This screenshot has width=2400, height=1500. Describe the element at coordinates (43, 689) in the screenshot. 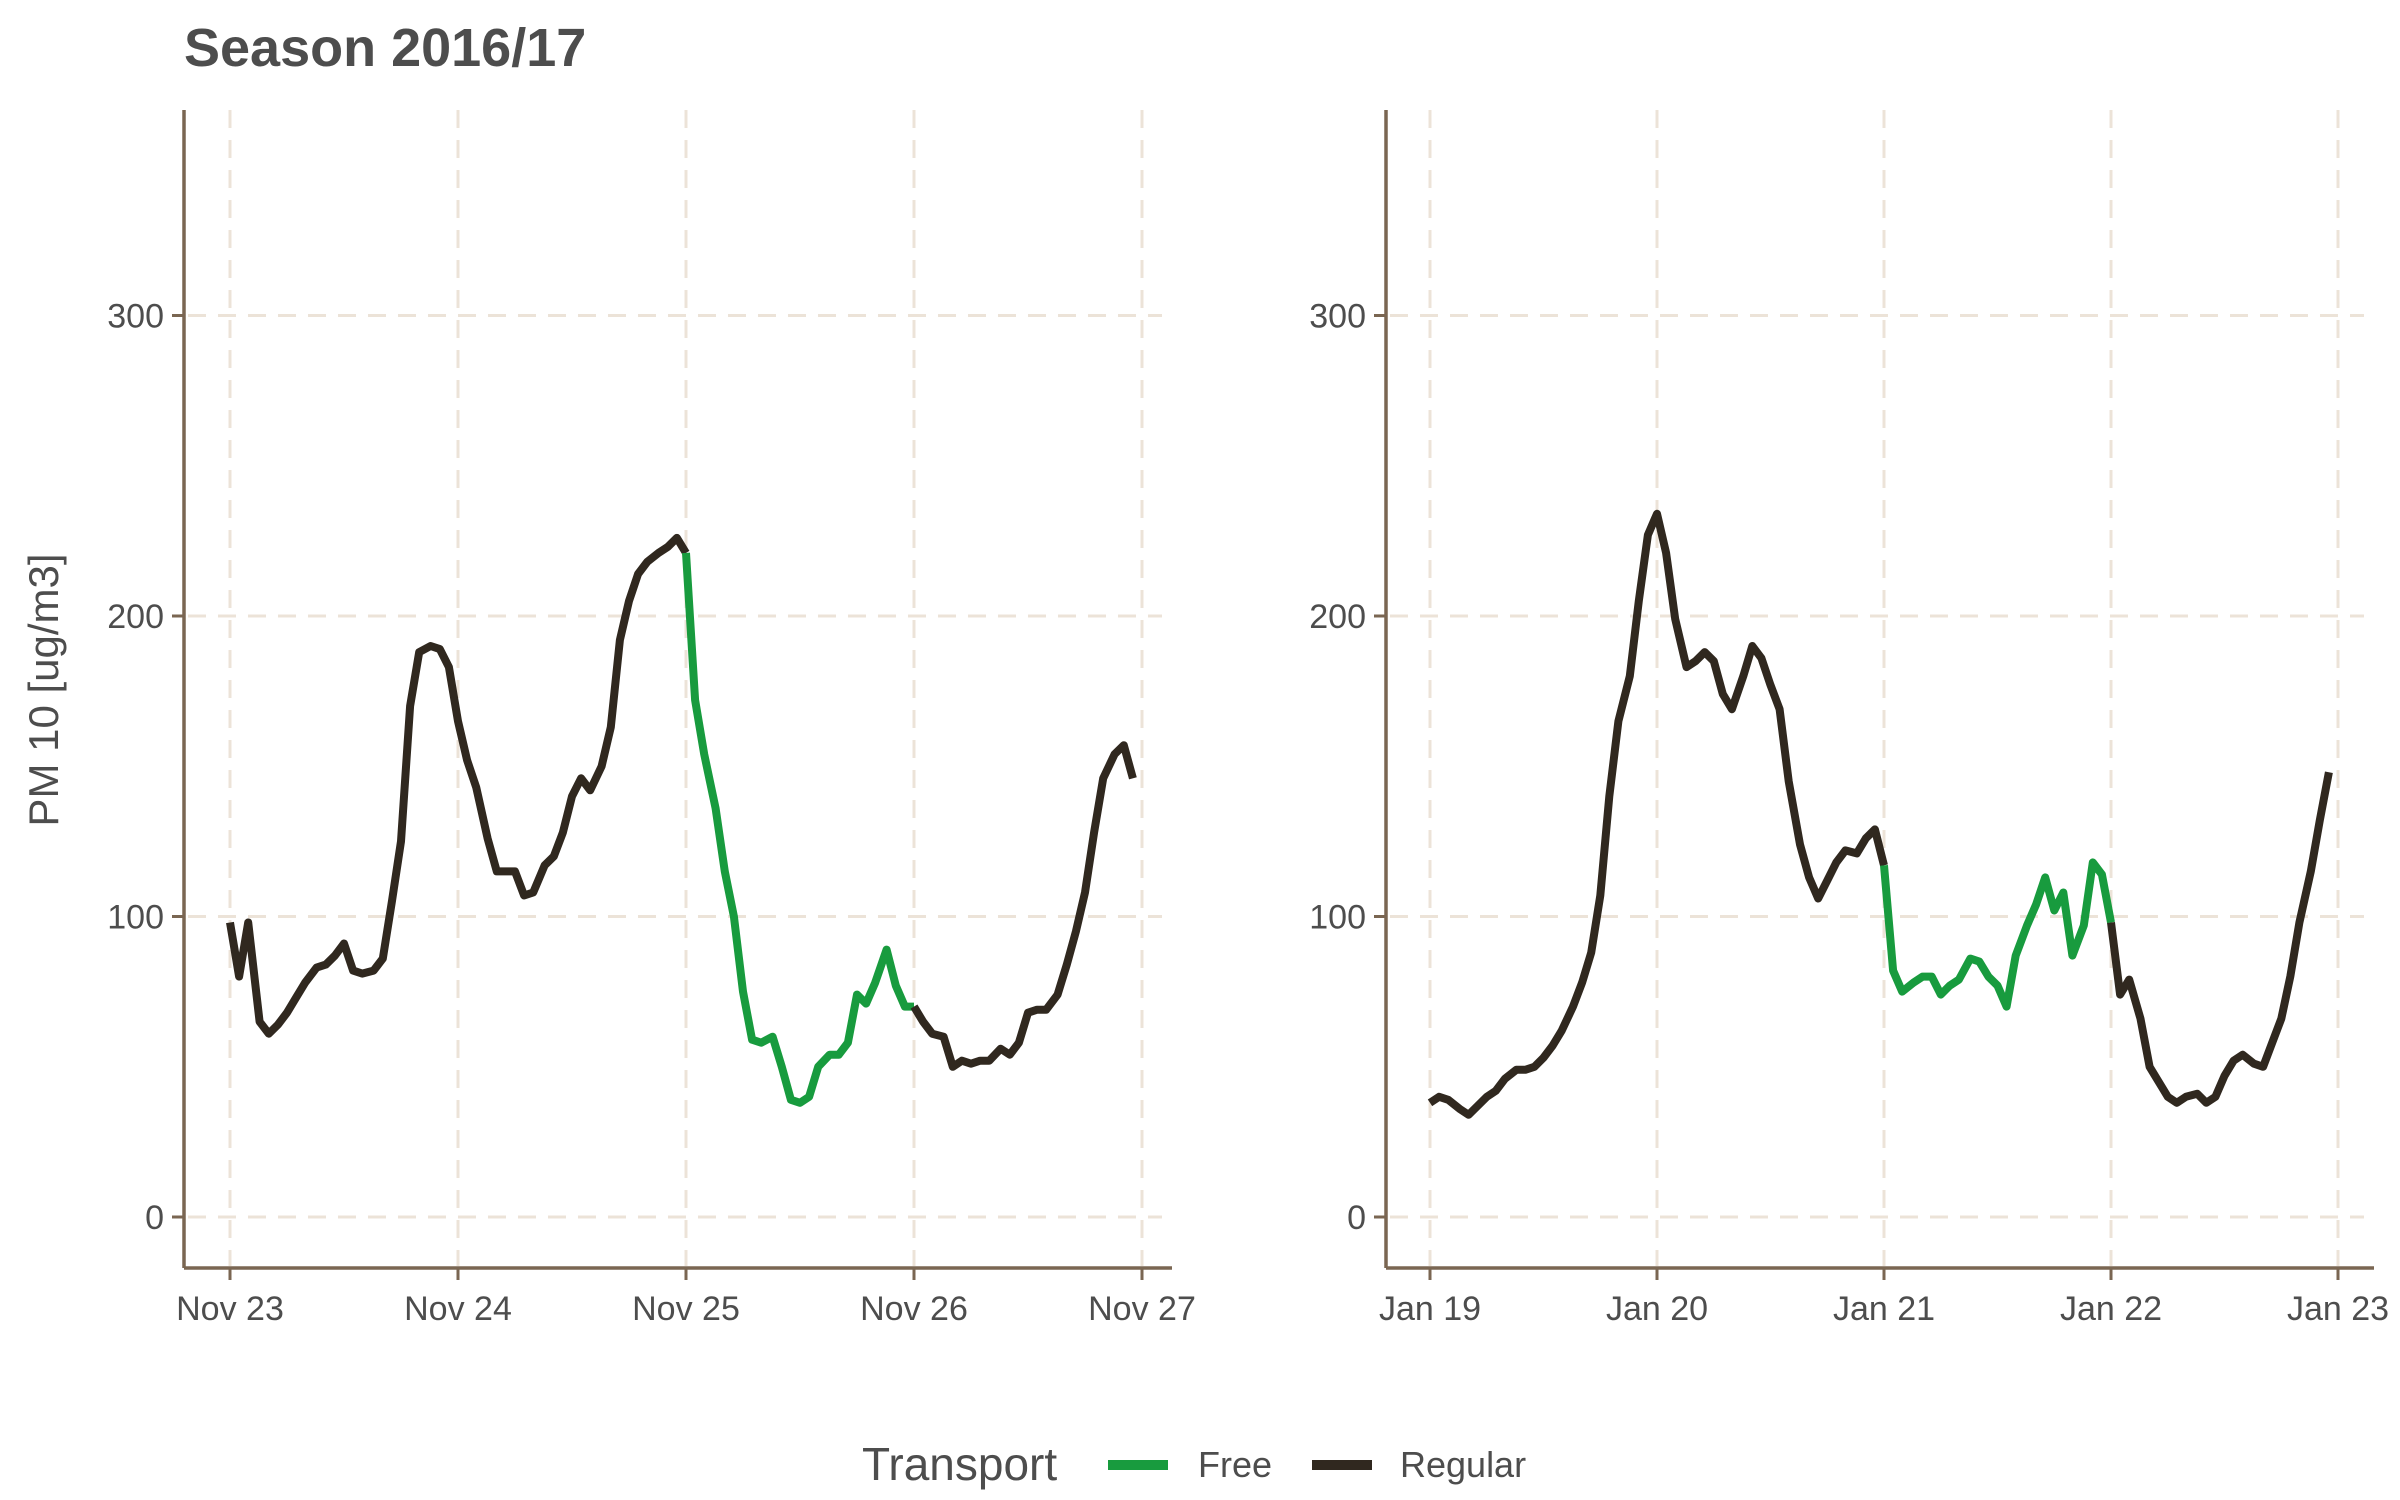

I see `y-axis-label: PM 10 [ug/m3]` at that location.